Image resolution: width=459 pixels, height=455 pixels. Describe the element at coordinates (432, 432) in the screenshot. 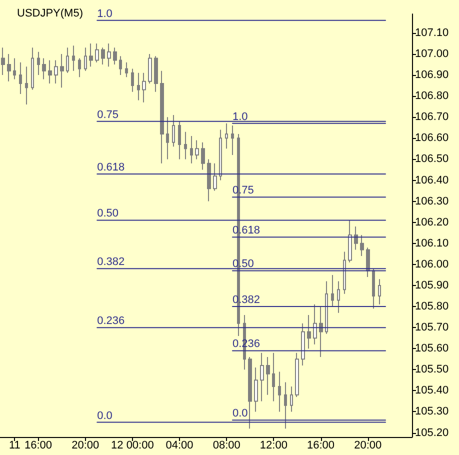

I see `y-tick-label: 105.20` at that location.